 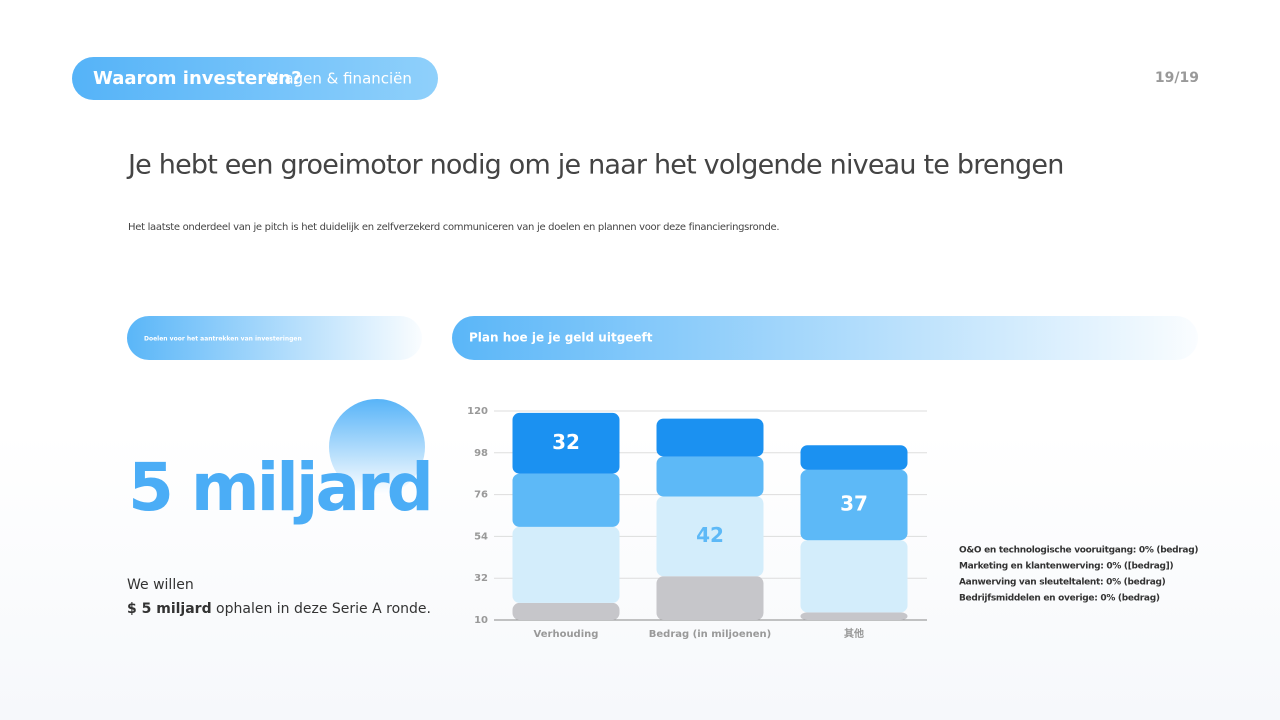 I want to click on y-tick-label: 120, so click(x=477, y=411).